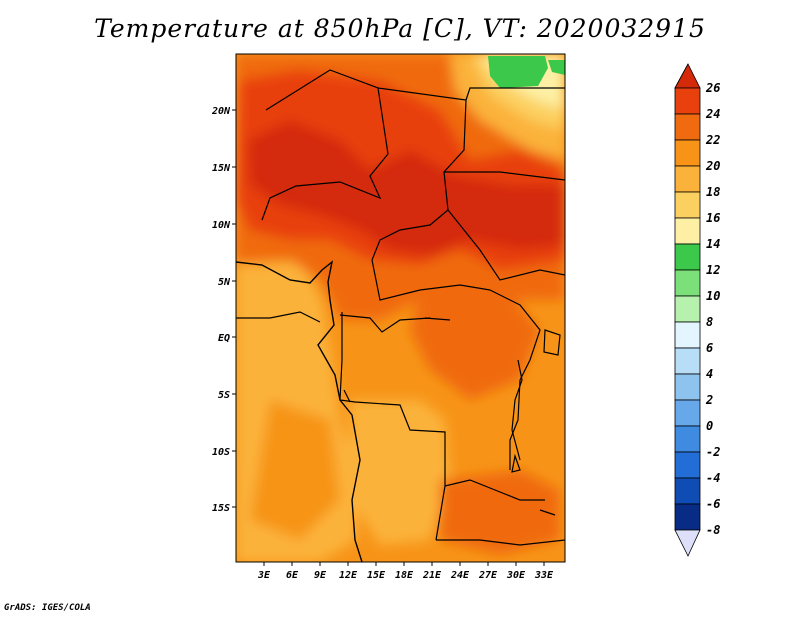 The image size is (800, 618). I want to click on lat-label: 10N, so click(221, 225).